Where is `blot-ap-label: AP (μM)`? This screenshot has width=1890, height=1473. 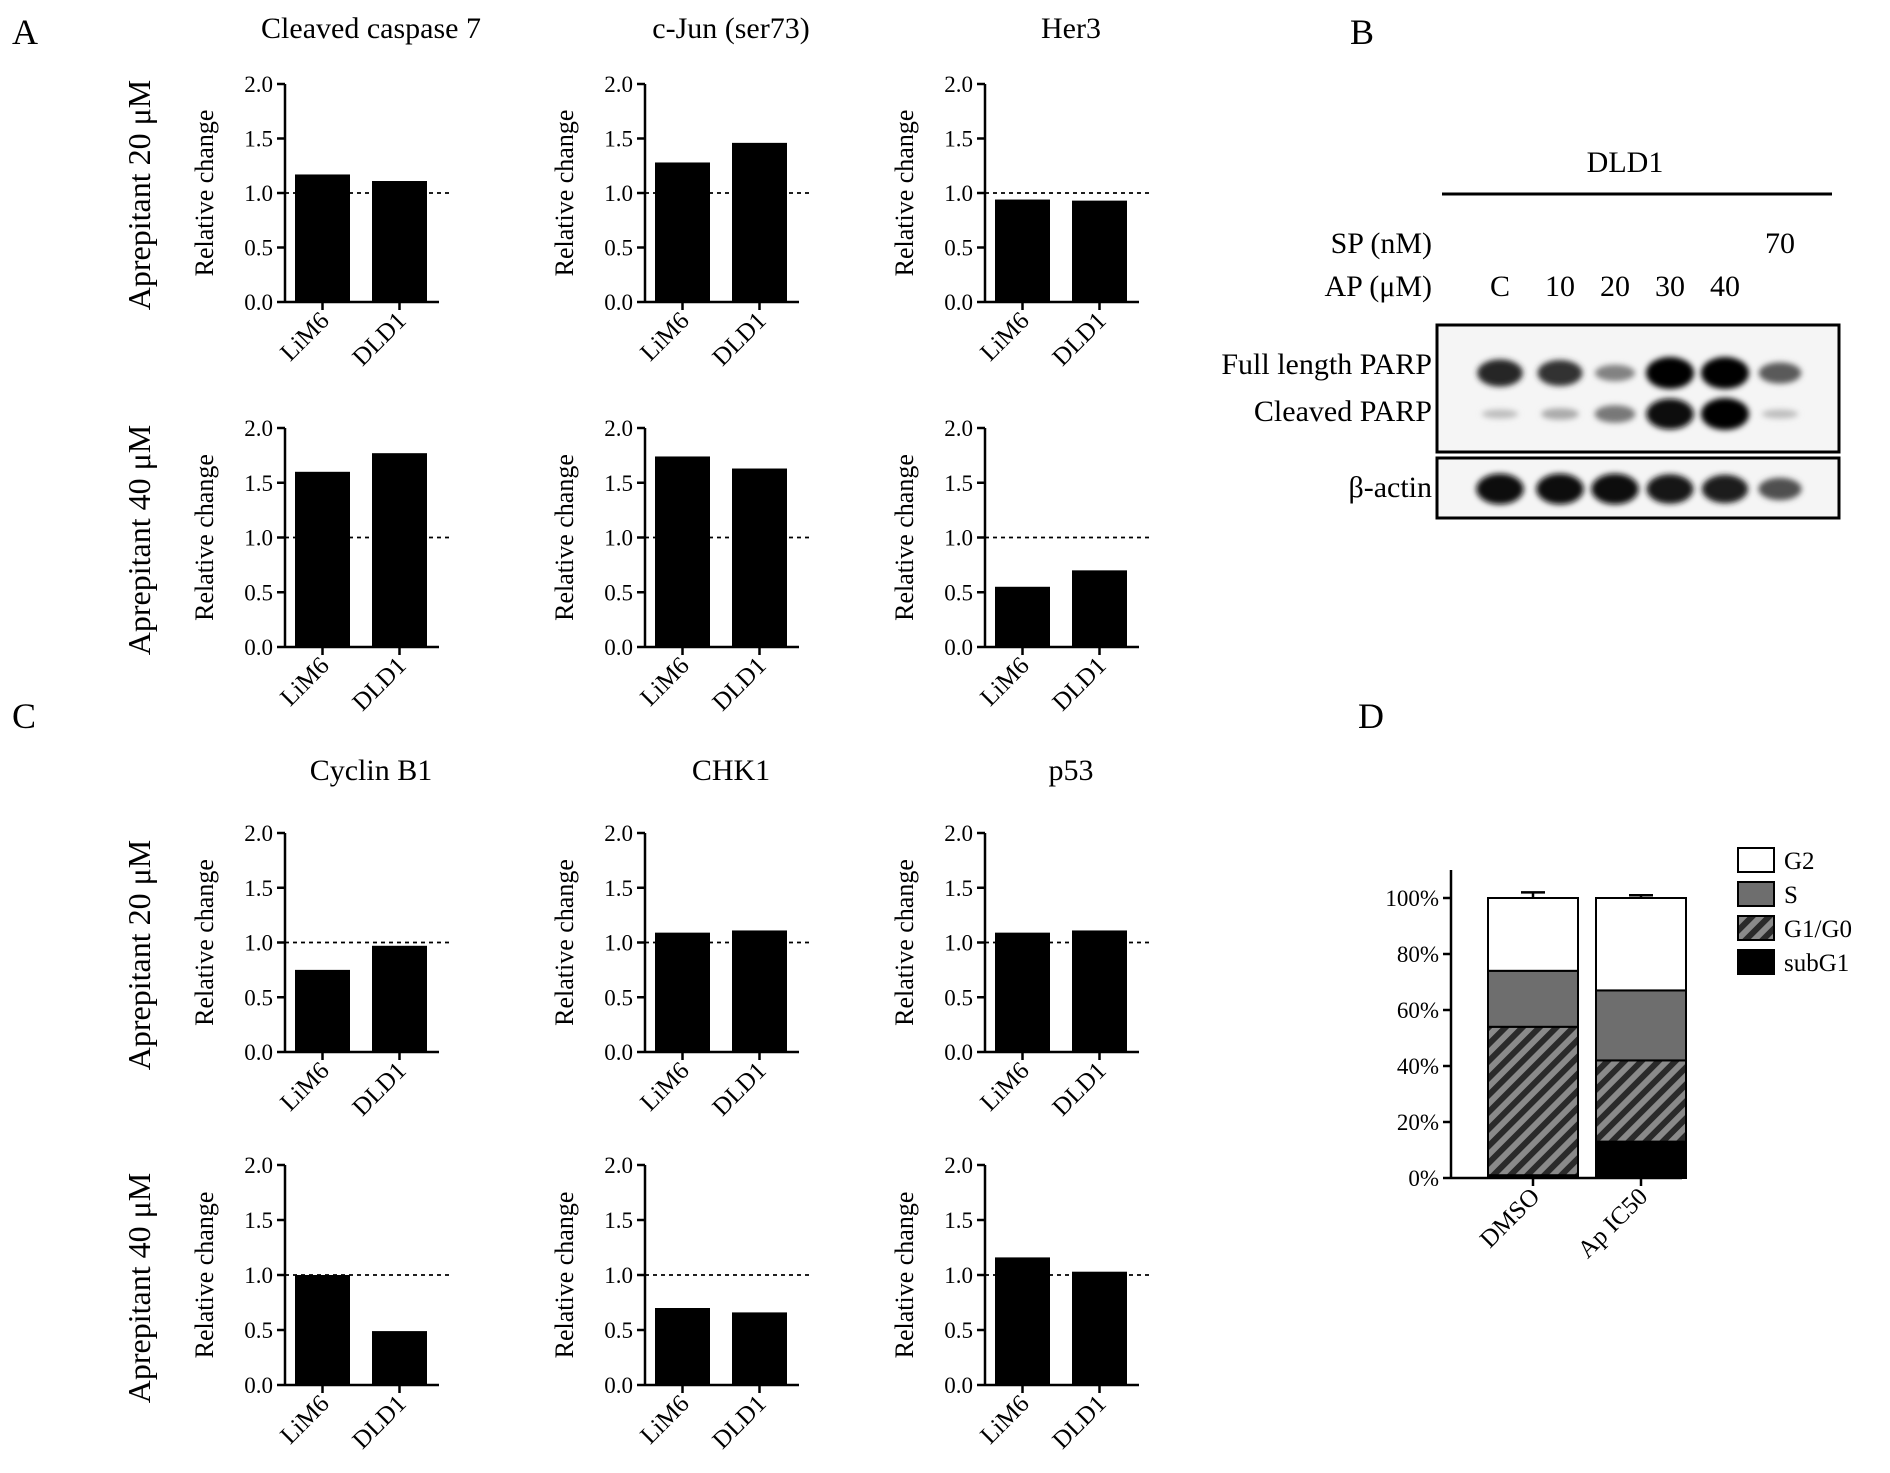 blot-ap-label: AP (μM) is located at coordinates (1378, 286).